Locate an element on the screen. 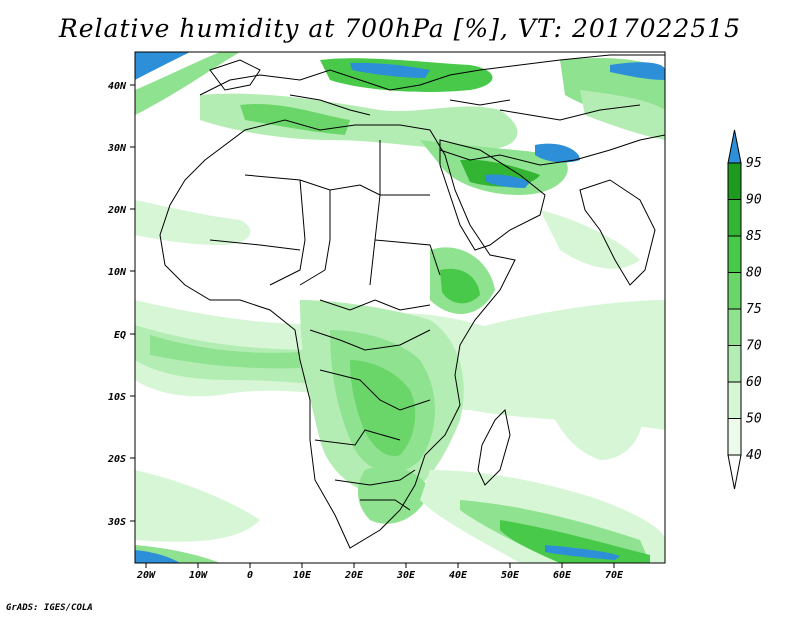 The image size is (800, 618). x-tick-30e: 30E is located at coordinates (406, 575).